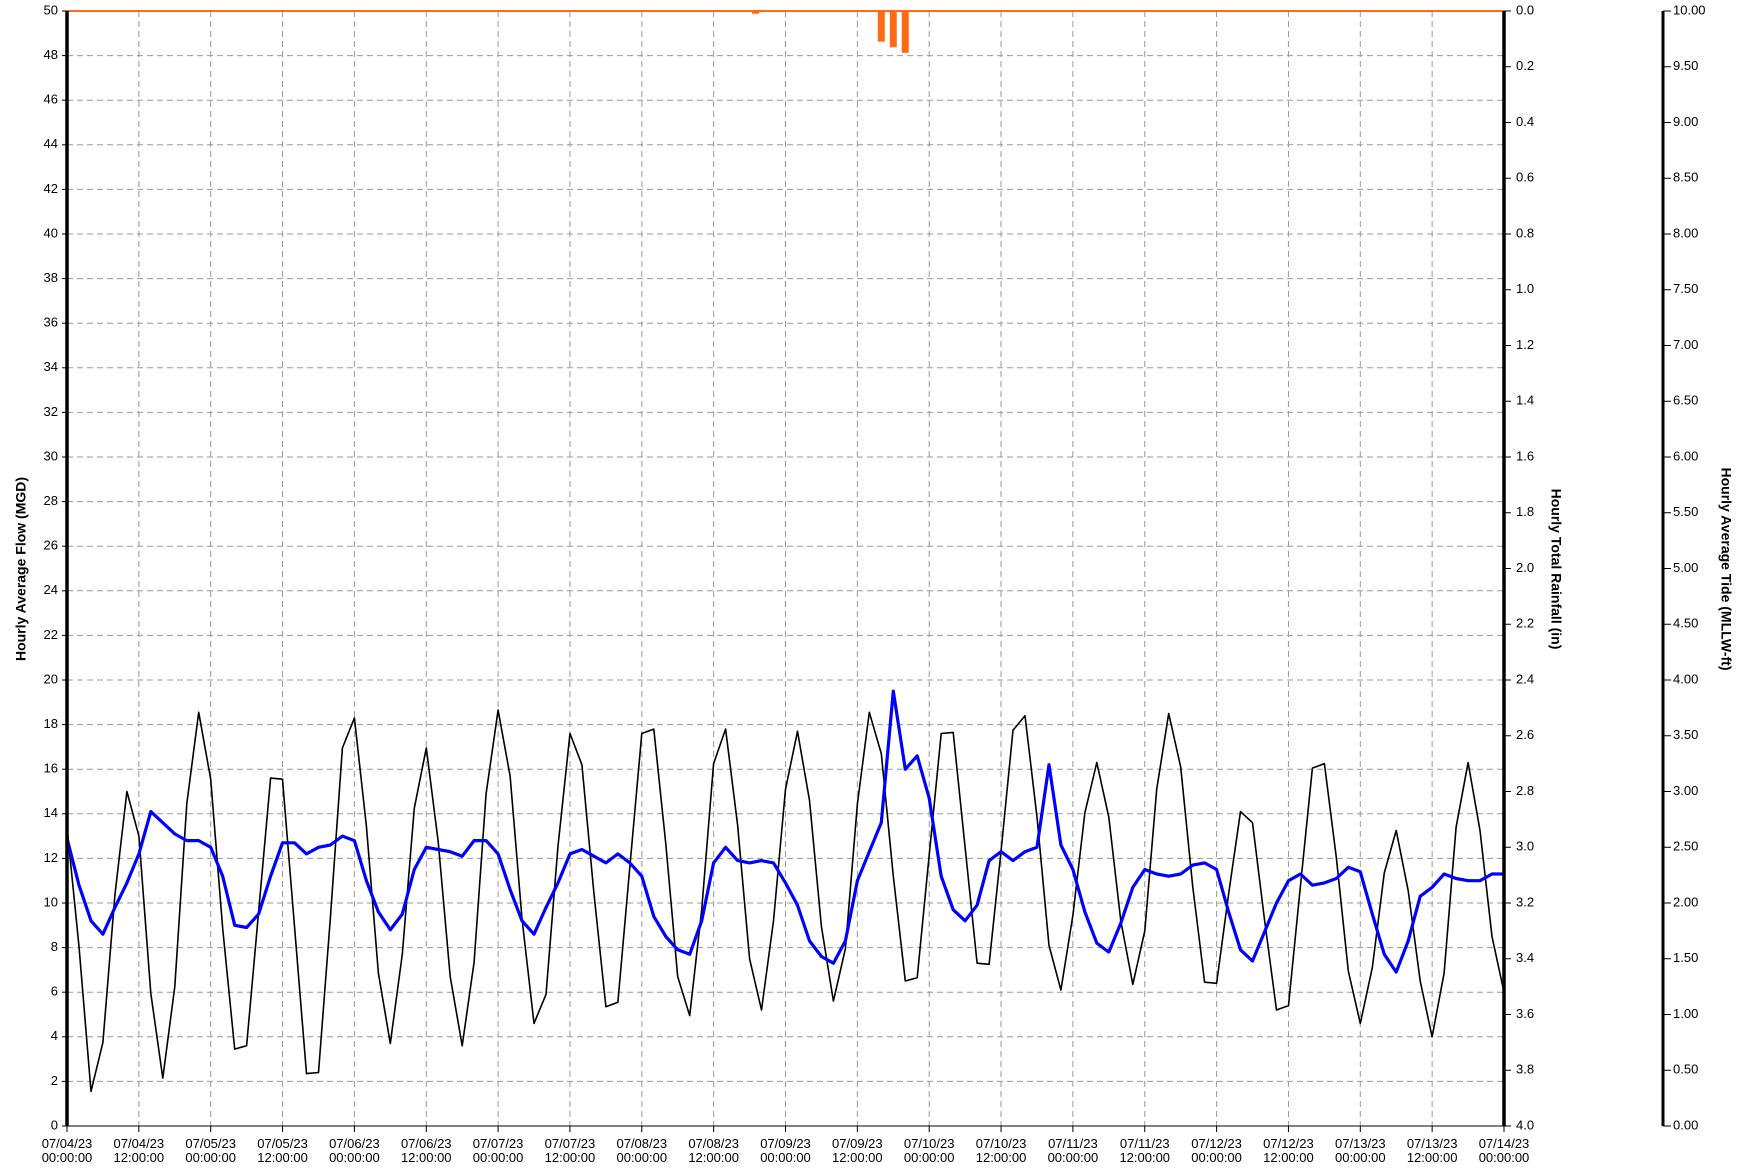  What do you see at coordinates (785, 1150) in the screenshot?
I see `x-tick-label: 07/09/23 00:00:00` at bounding box center [785, 1150].